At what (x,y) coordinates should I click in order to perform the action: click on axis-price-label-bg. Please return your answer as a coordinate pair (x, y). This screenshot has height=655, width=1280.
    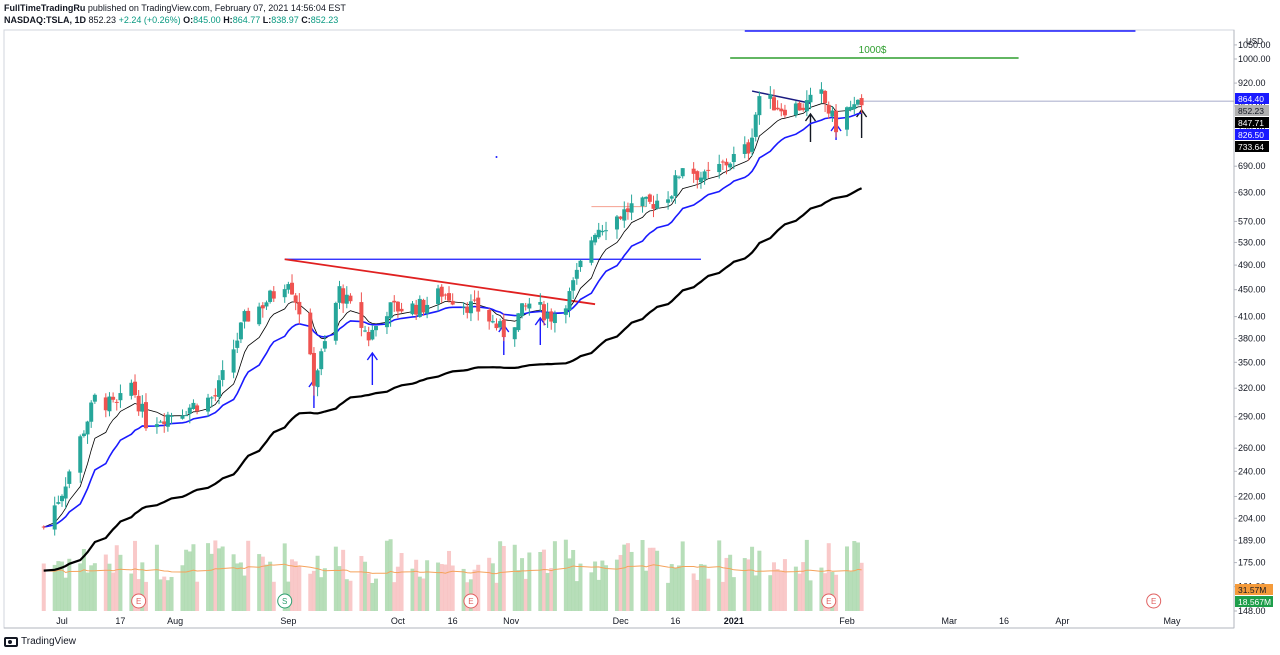
    Looking at the image, I should click on (1252, 134).